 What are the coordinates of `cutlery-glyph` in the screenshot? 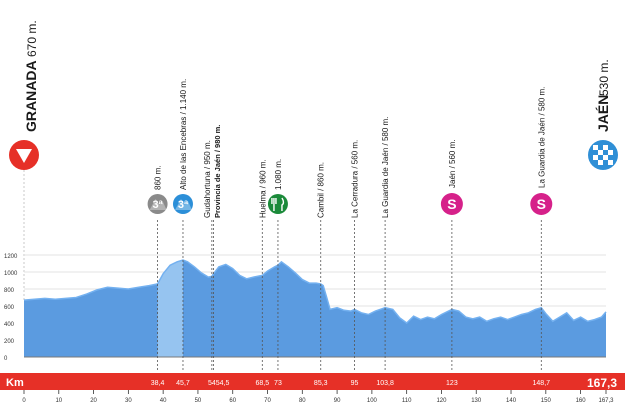 It's located at (278, 204).